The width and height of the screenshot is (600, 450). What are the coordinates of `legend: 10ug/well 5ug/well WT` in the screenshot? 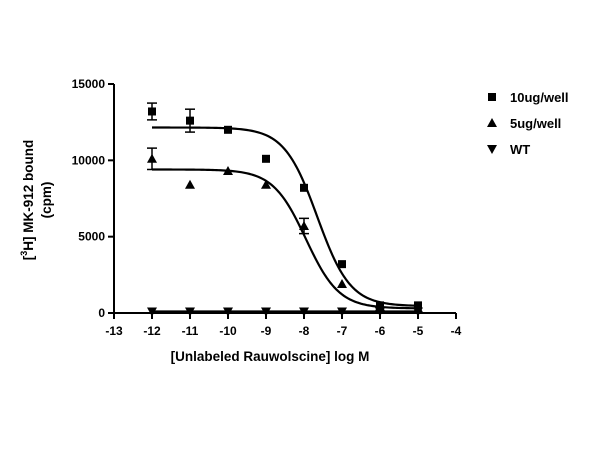 It's located at (528, 123).